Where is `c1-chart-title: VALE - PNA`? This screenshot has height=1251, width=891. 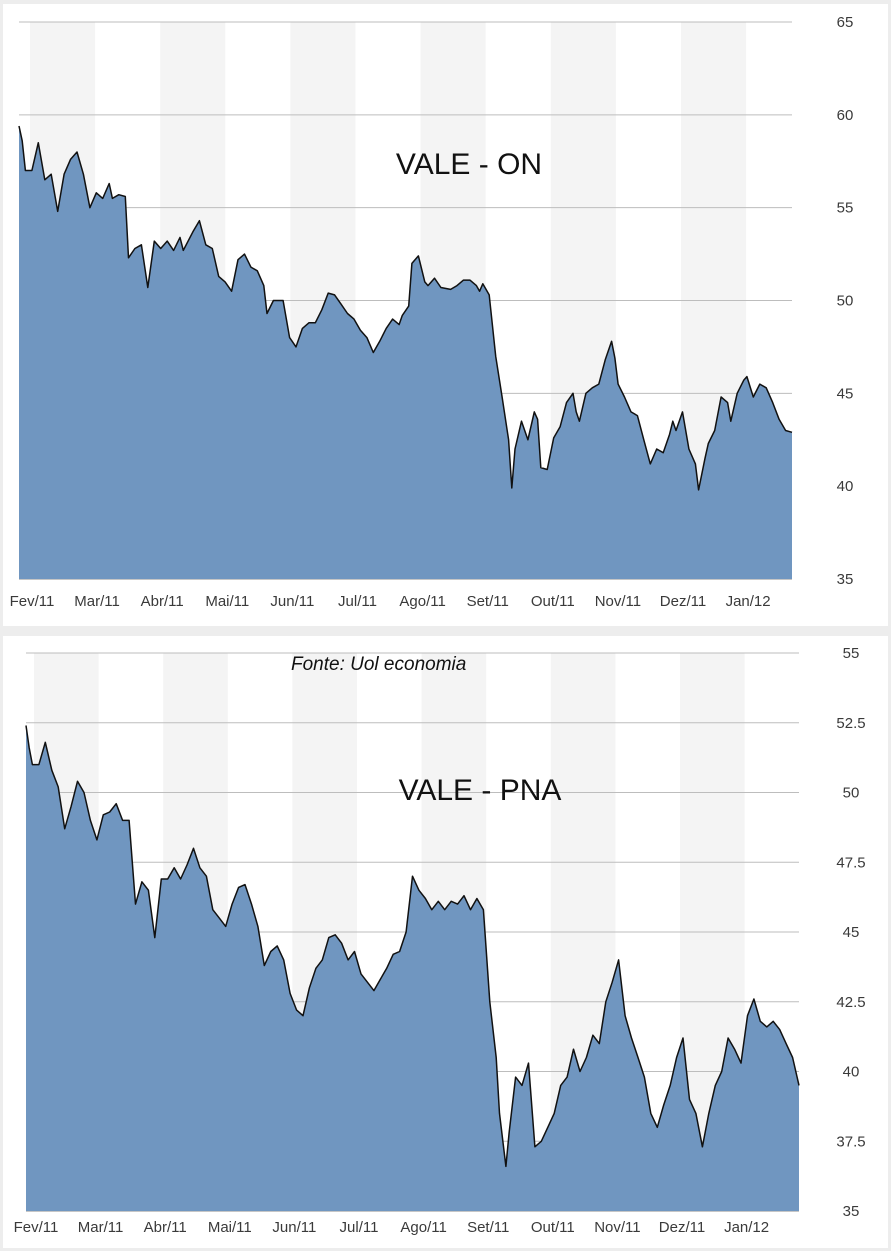 c1-chart-title: VALE - PNA is located at coordinates (480, 790).